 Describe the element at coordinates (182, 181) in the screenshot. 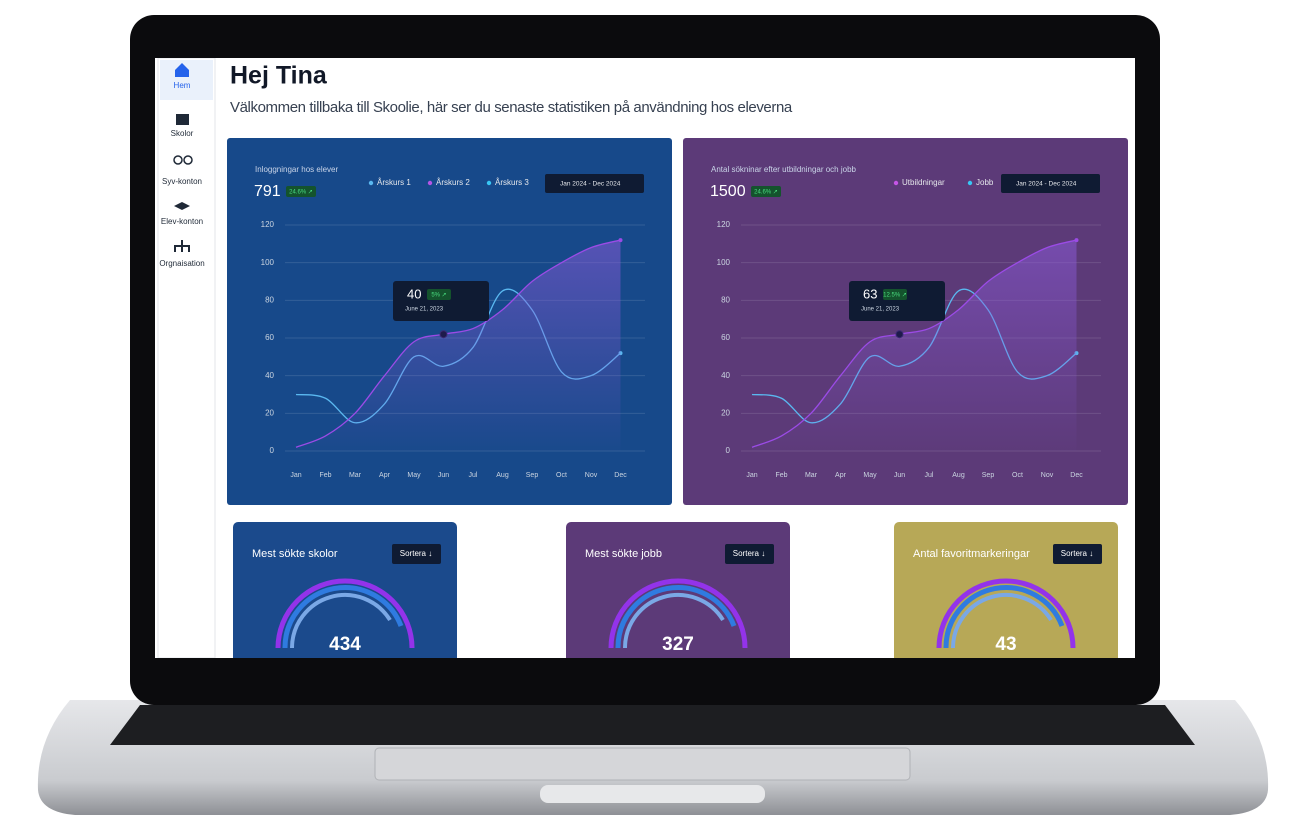

I see `sidebar-item: Syv-konton` at that location.